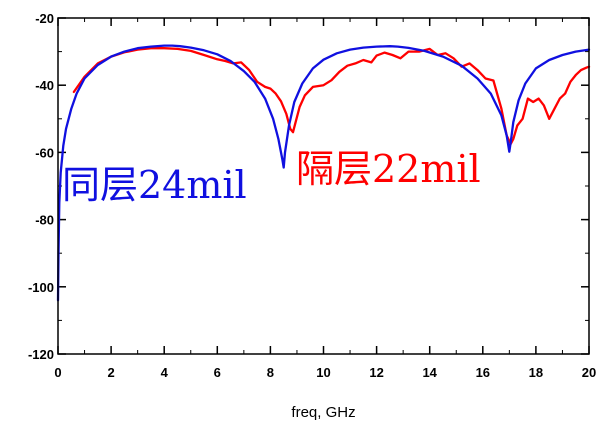  What do you see at coordinates (154, 185) in the screenshot?
I see `annotation-same-layer: 同层24mil` at bounding box center [154, 185].